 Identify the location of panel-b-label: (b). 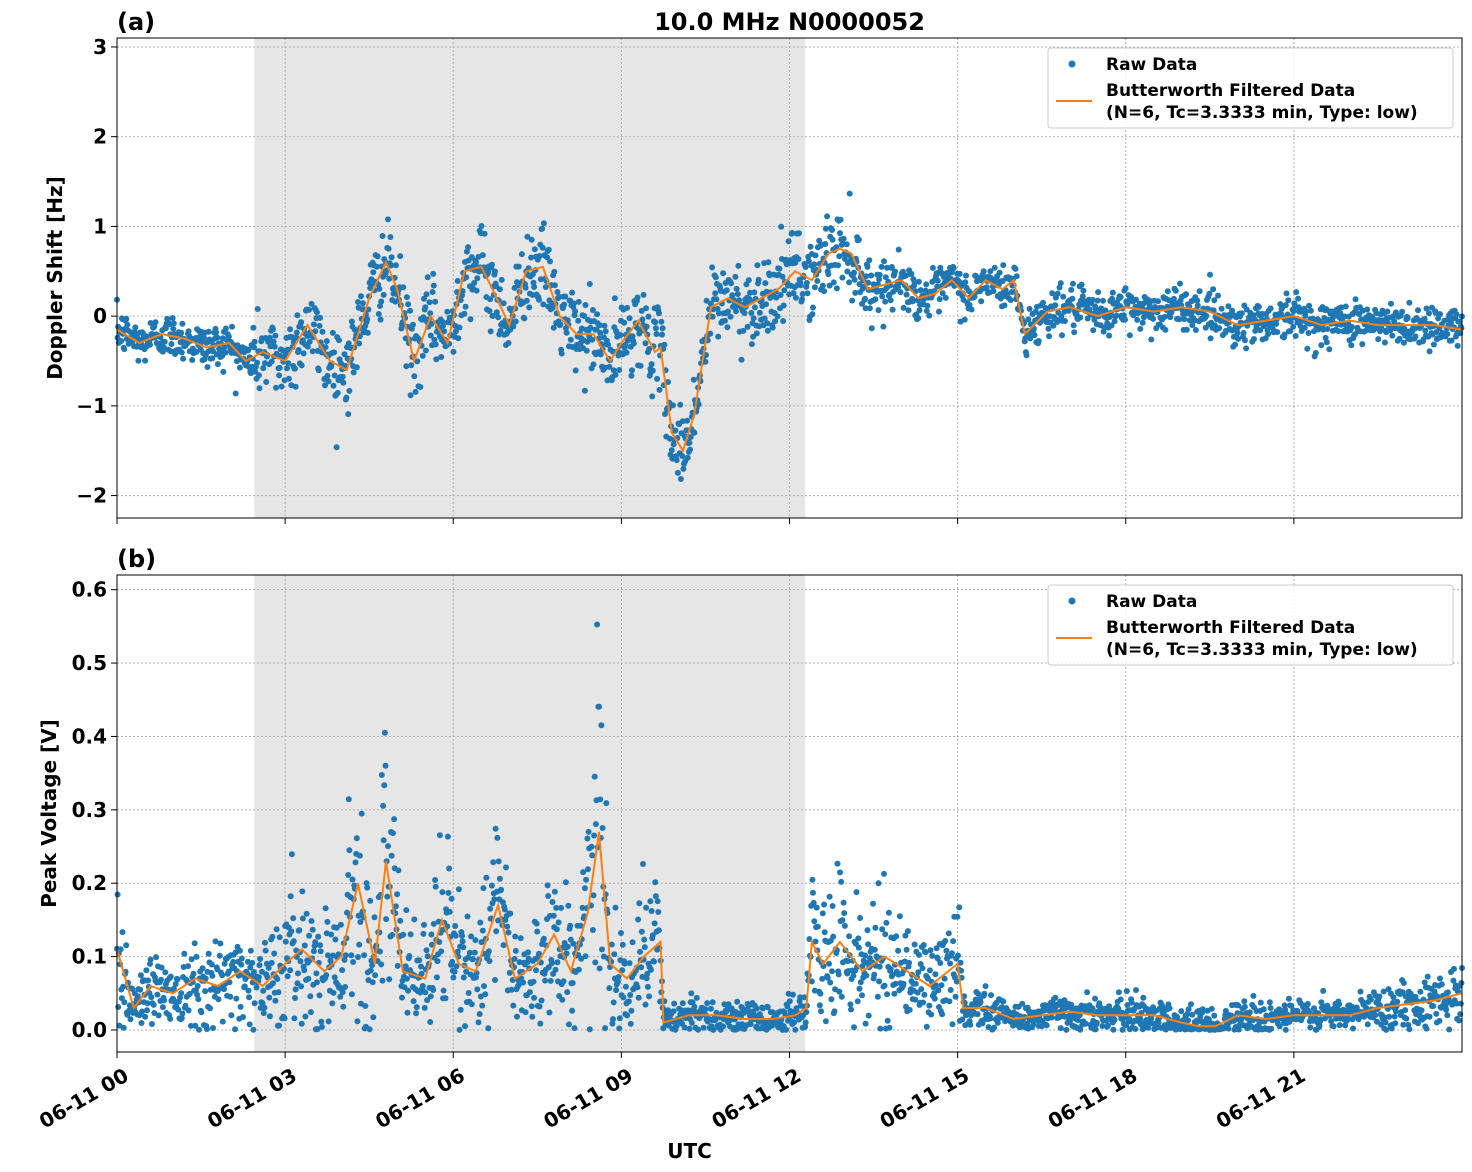
(136, 559).